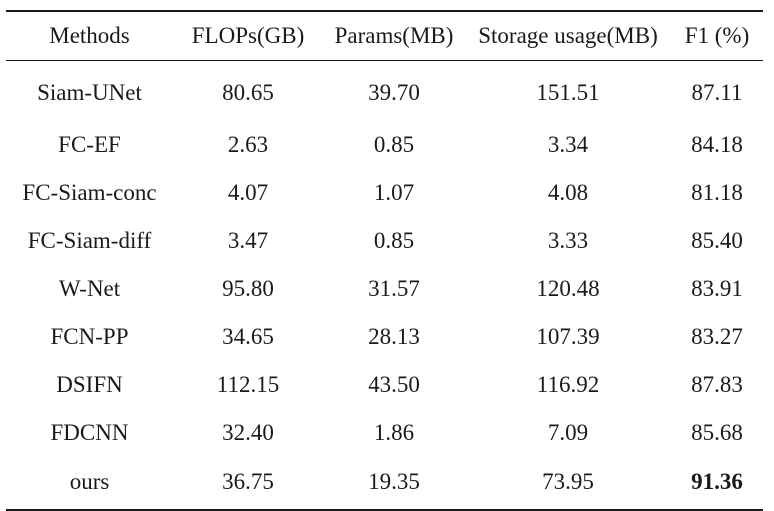 Image resolution: width=774 pixels, height=511 pixels. I want to click on method-cell: W-Net, so click(89, 288).